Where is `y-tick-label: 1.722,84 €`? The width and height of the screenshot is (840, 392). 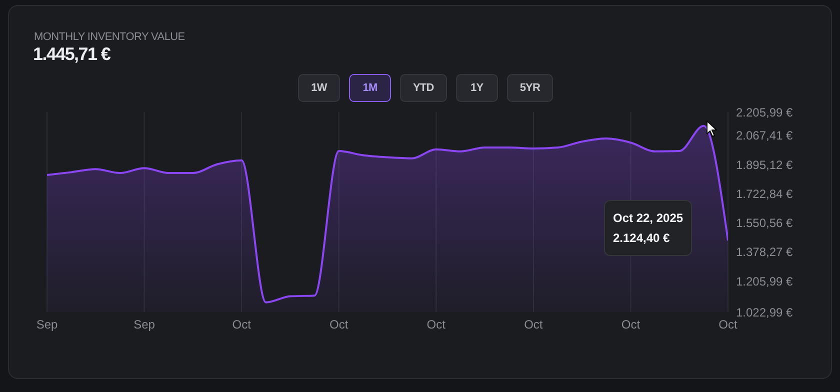
y-tick-label: 1.722,84 € is located at coordinates (765, 193).